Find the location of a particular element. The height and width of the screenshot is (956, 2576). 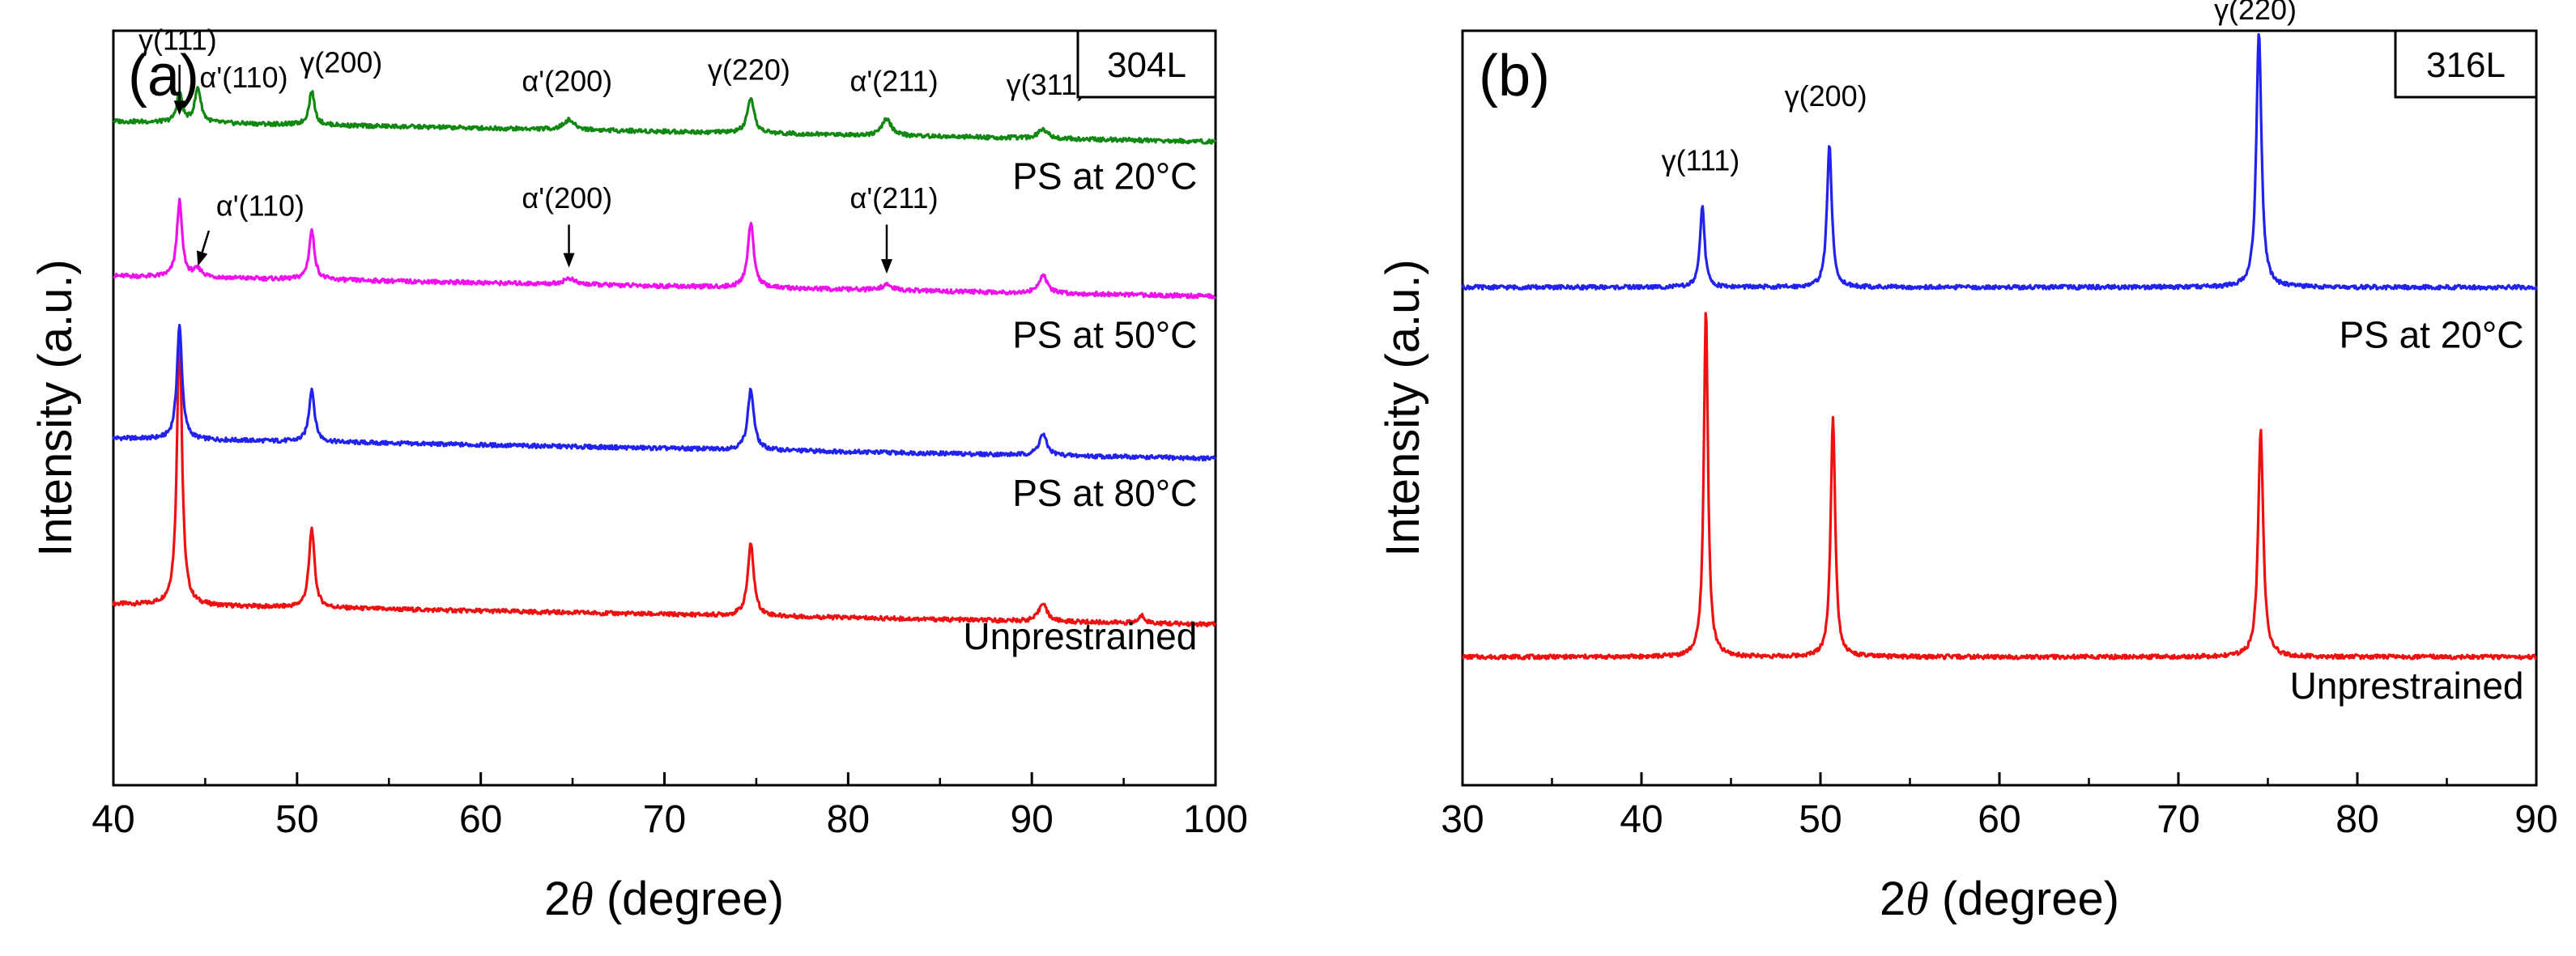

x-tick-label-a-90: 90 is located at coordinates (1031, 819).